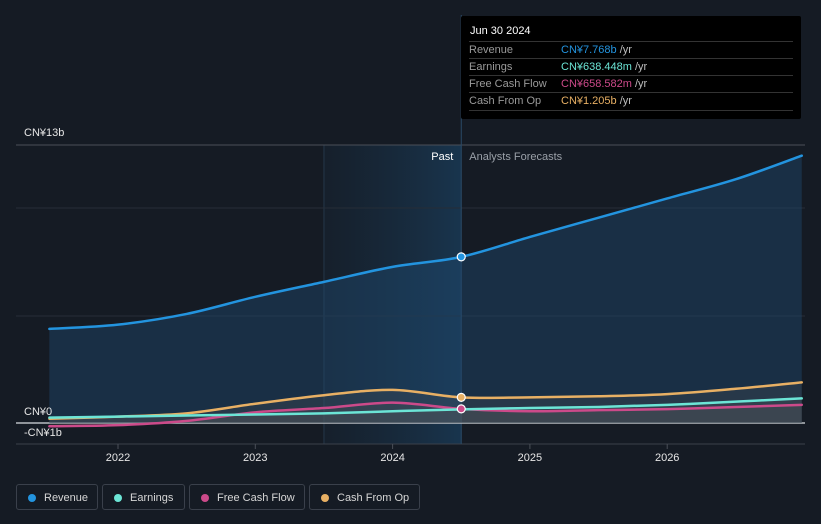 The width and height of the screenshot is (821, 524). I want to click on tooltip-value: CN¥658.582m /yr, so click(604, 84).